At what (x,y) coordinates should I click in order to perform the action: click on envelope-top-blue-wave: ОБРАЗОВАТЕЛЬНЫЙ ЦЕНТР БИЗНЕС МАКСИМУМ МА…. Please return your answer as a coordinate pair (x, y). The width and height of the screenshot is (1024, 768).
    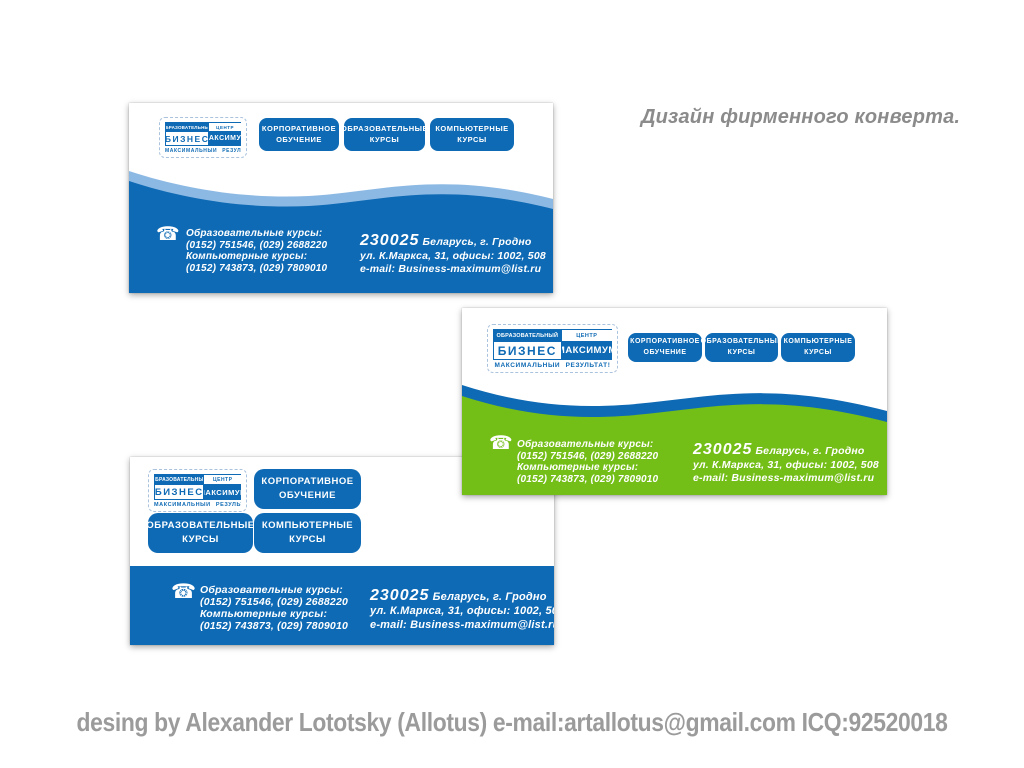
    Looking at the image, I should click on (341, 198).